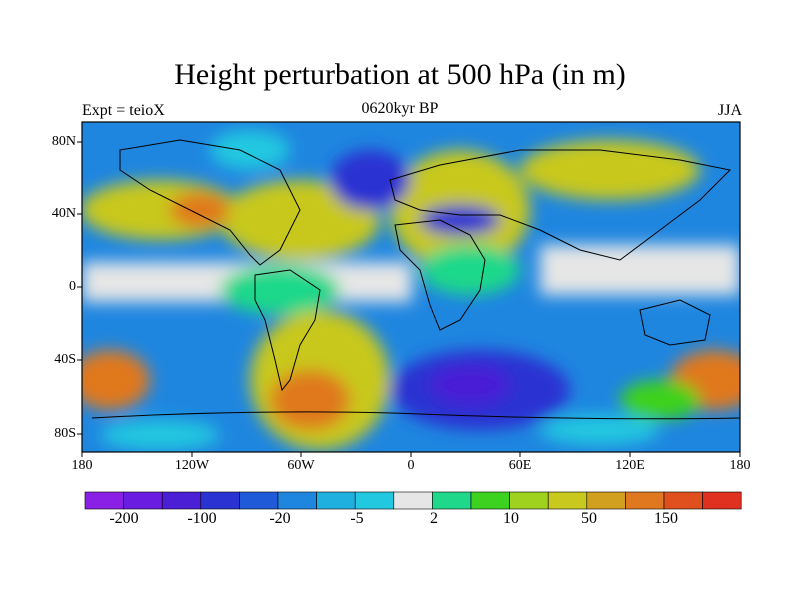  I want to click on lon-label-120e: 120E, so click(630, 465).